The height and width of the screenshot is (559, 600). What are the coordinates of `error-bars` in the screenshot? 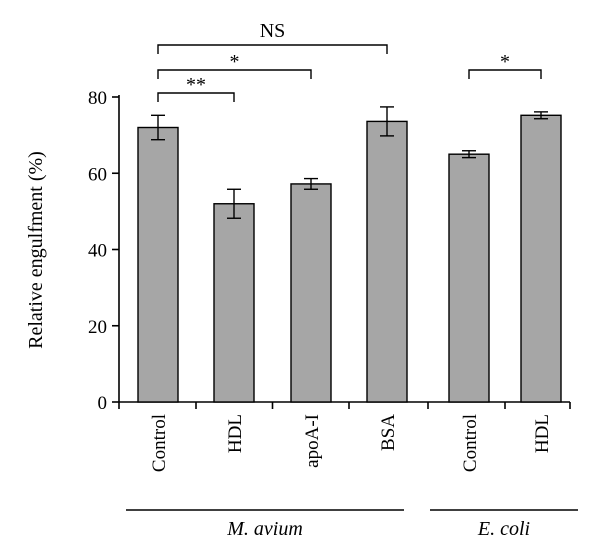 It's located at (349, 162).